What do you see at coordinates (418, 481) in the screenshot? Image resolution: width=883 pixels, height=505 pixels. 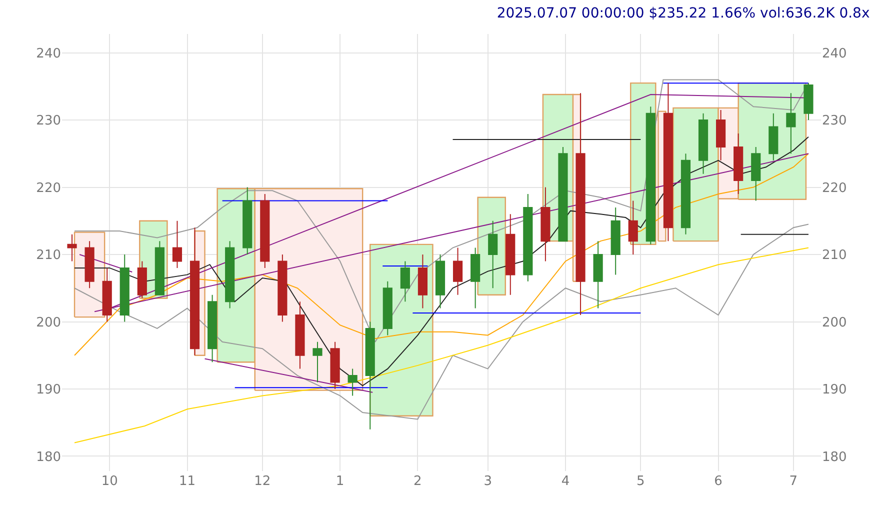 I see `x-tick-label: 2` at bounding box center [418, 481].